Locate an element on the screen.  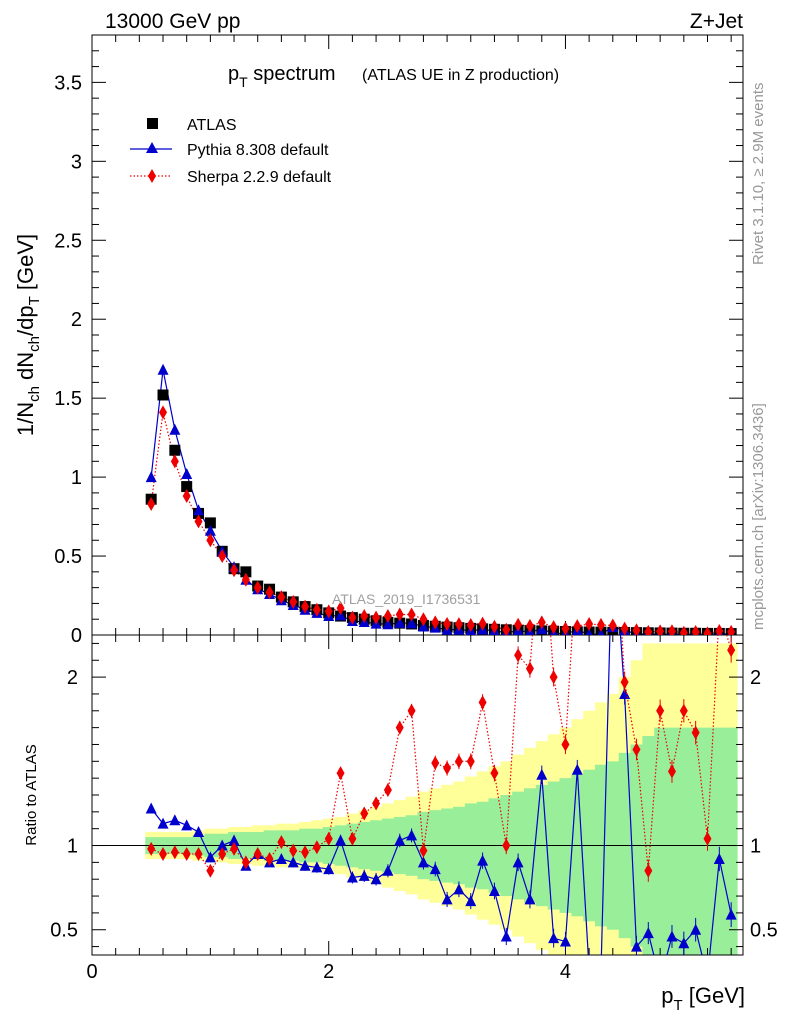
analysis-tag: ATLAS_2019_I1736531 is located at coordinates (406, 599).